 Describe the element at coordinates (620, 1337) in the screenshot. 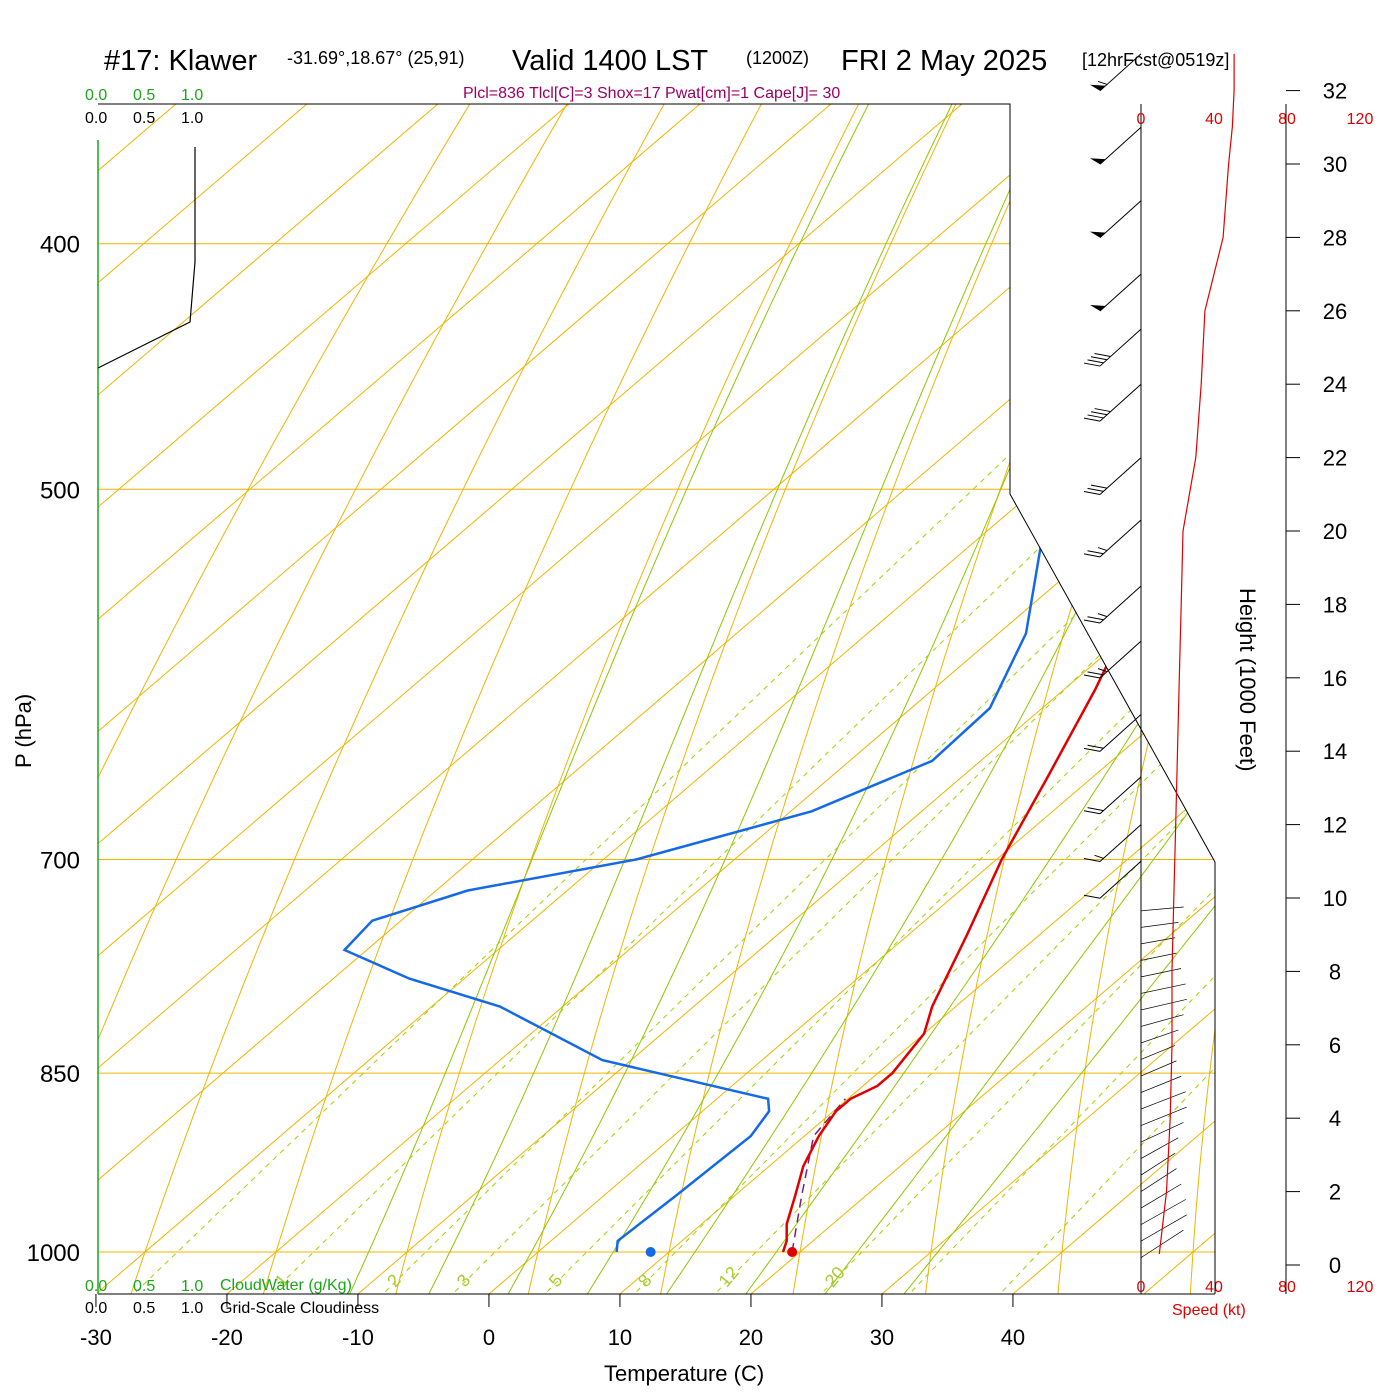

I see `temperature-tick-label: 10` at that location.